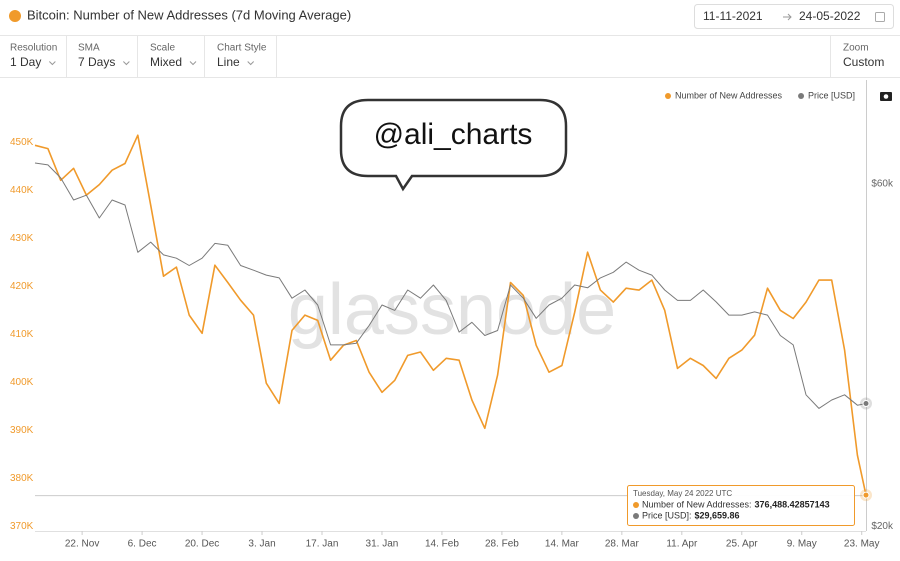  Describe the element at coordinates (856, 48) in the screenshot. I see `control-label: Zoom` at that location.